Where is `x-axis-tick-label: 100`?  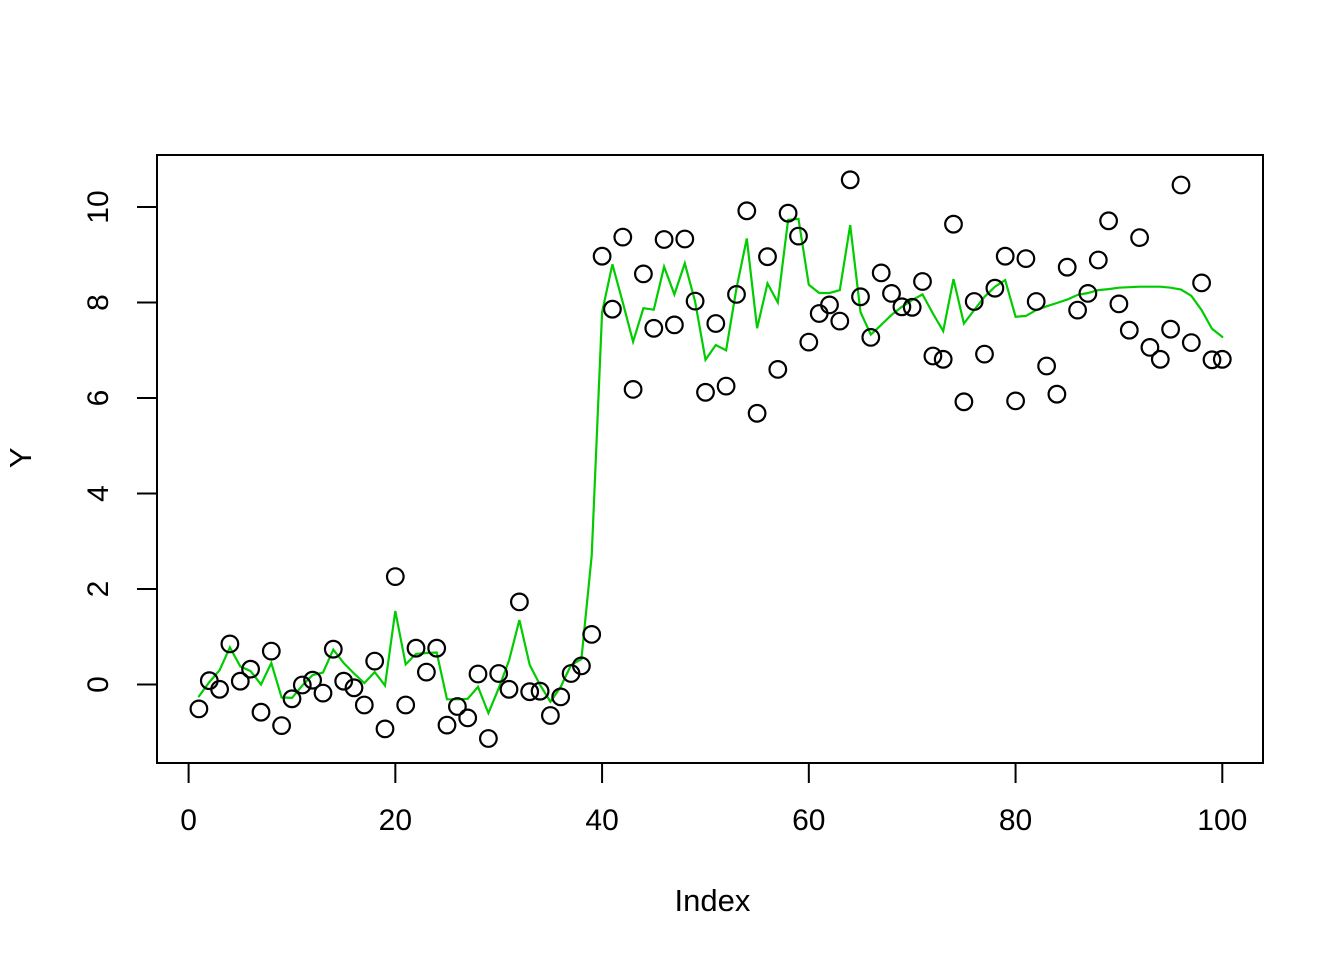 x-axis-tick-label: 100 is located at coordinates (1222, 820).